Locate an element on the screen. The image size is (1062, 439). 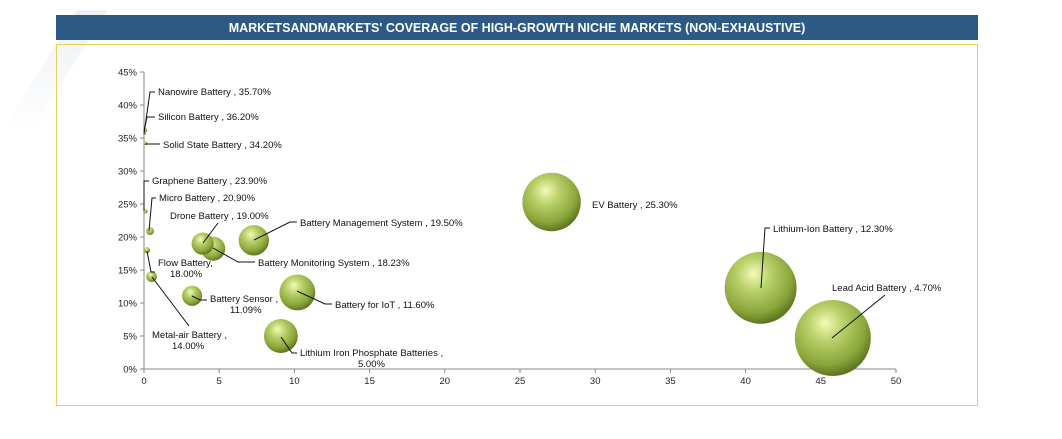
x-tick-label: 0 is located at coordinates (143, 381).